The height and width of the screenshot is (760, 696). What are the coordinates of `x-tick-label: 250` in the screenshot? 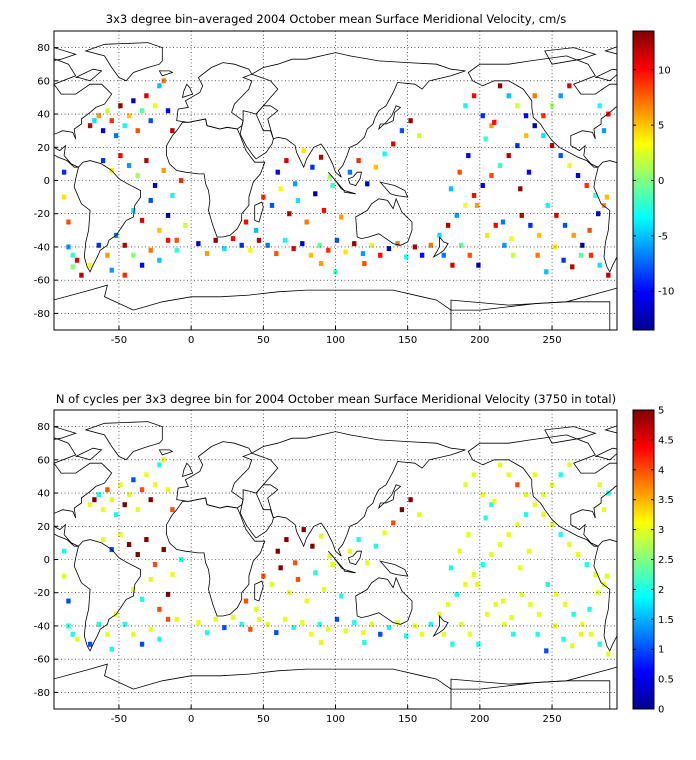 It's located at (551, 340).